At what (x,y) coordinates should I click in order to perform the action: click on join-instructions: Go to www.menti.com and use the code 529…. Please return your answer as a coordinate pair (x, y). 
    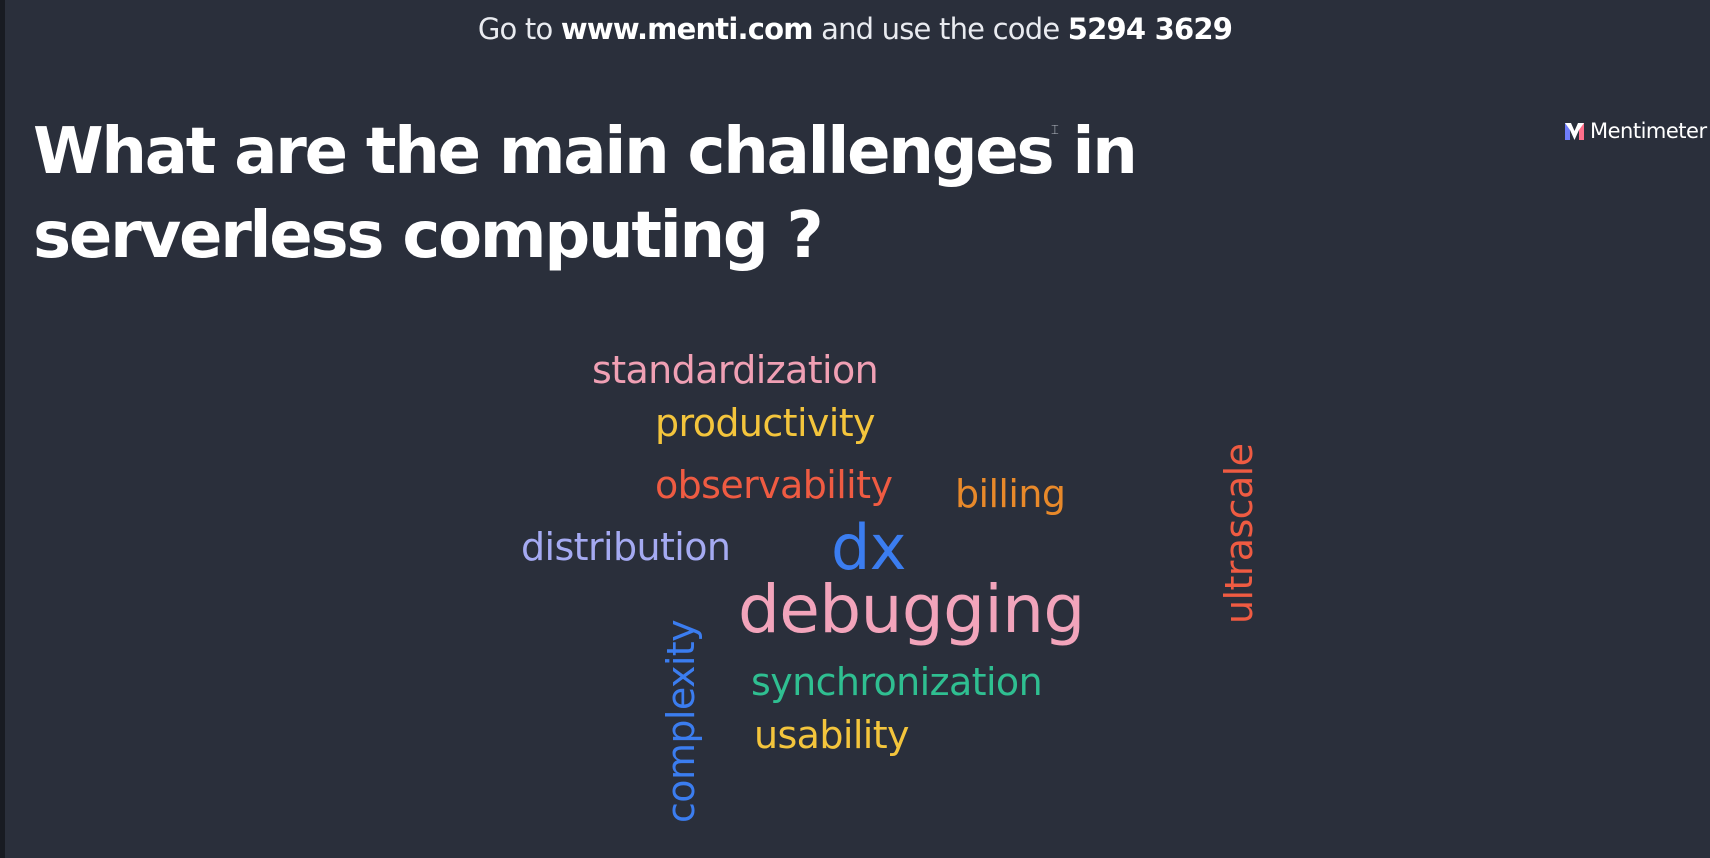
    Looking at the image, I should click on (855, 29).